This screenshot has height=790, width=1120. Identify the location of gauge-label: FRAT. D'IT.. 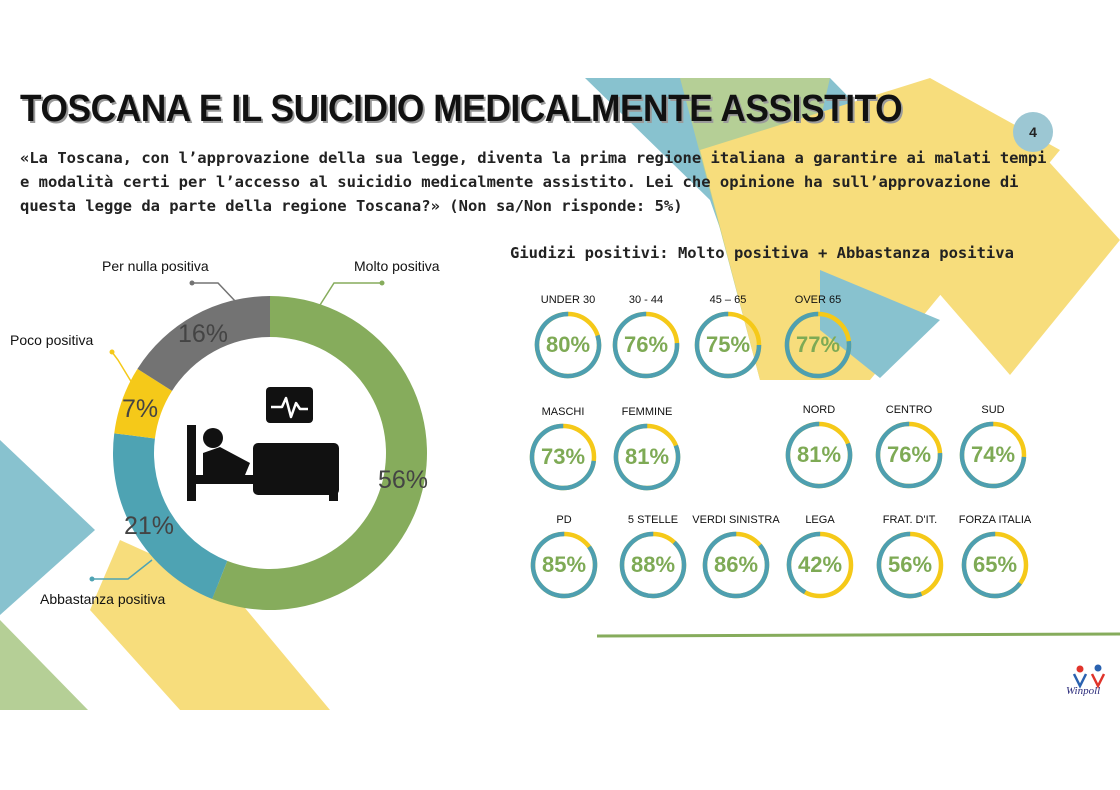
(910, 520).